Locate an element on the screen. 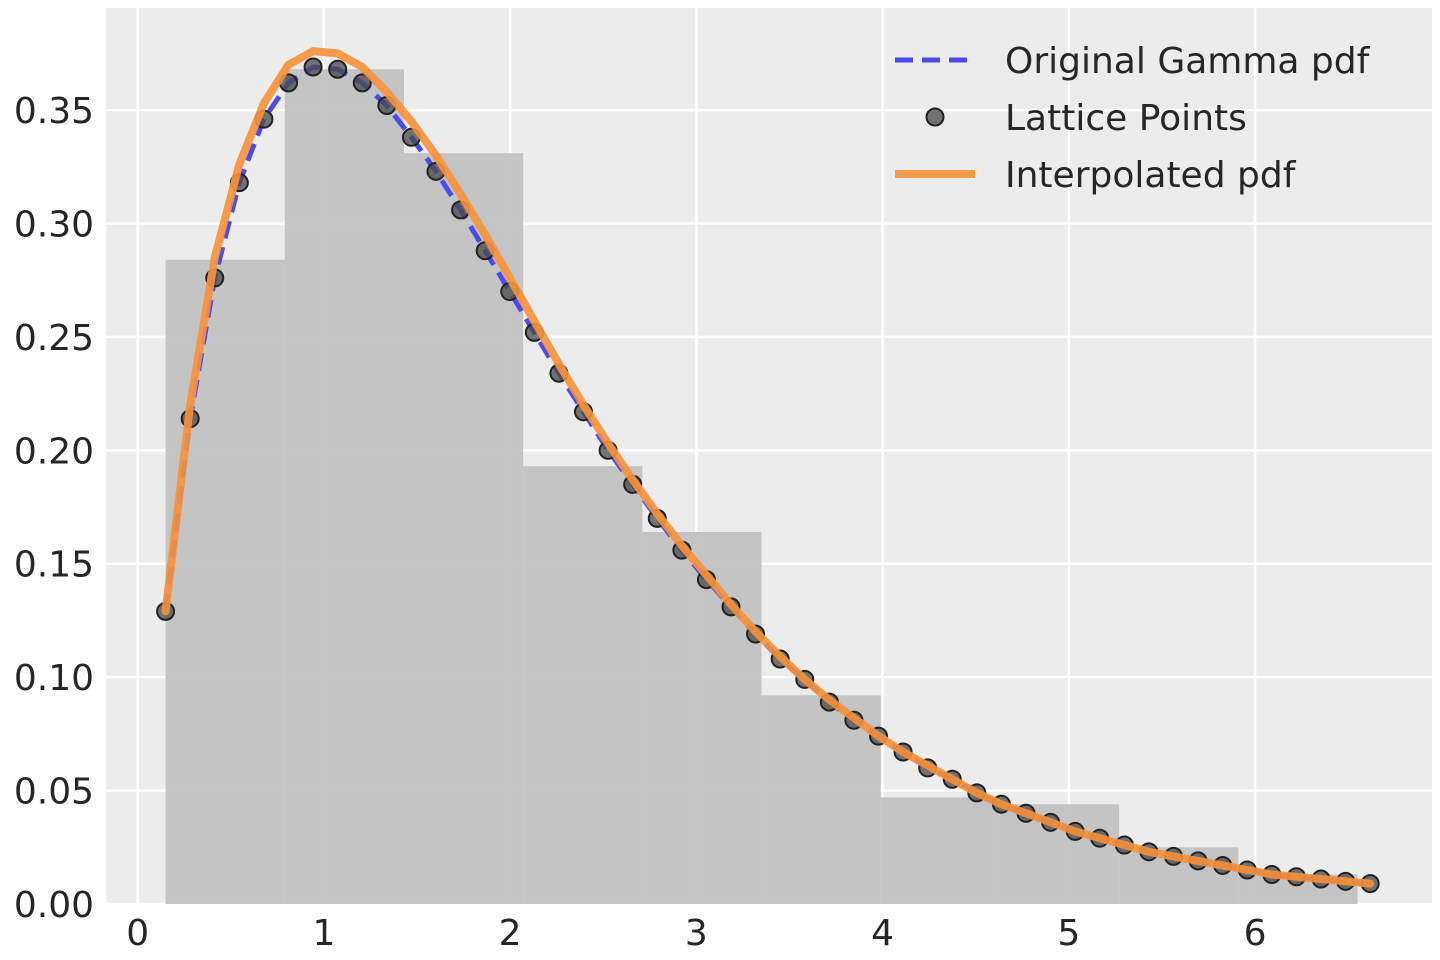  y-tick-label: 0.25 is located at coordinates (54, 338).